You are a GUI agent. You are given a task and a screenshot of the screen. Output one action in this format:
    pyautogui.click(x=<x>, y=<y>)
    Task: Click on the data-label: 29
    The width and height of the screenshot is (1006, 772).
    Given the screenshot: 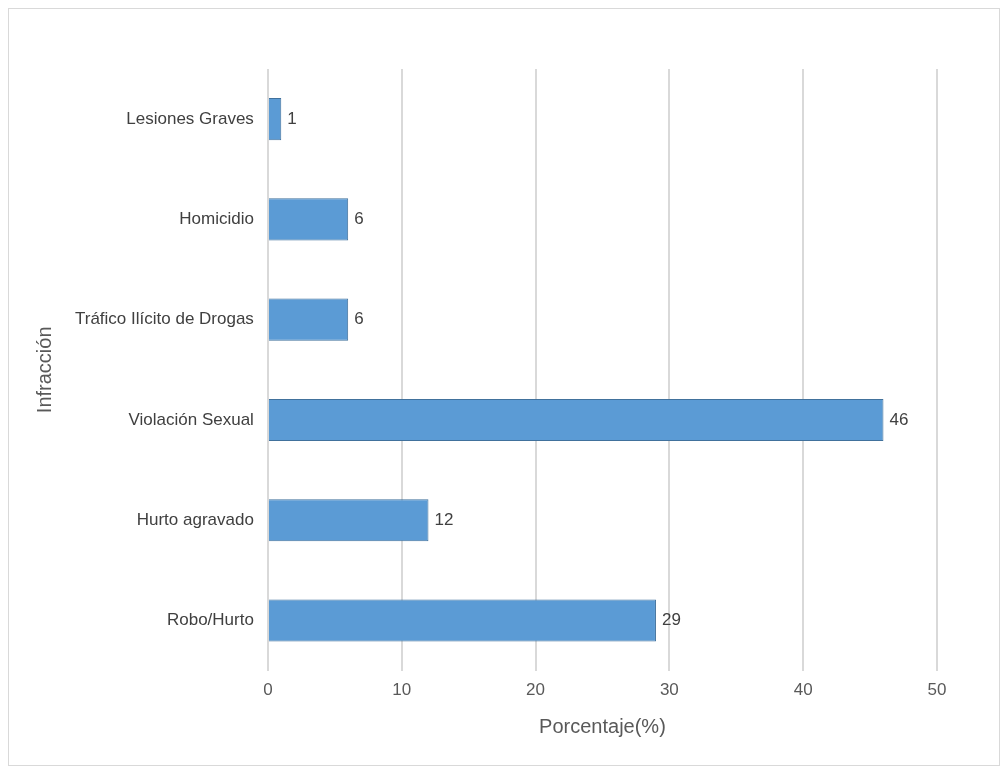 What is the action you would take?
    pyautogui.click(x=671, y=620)
    